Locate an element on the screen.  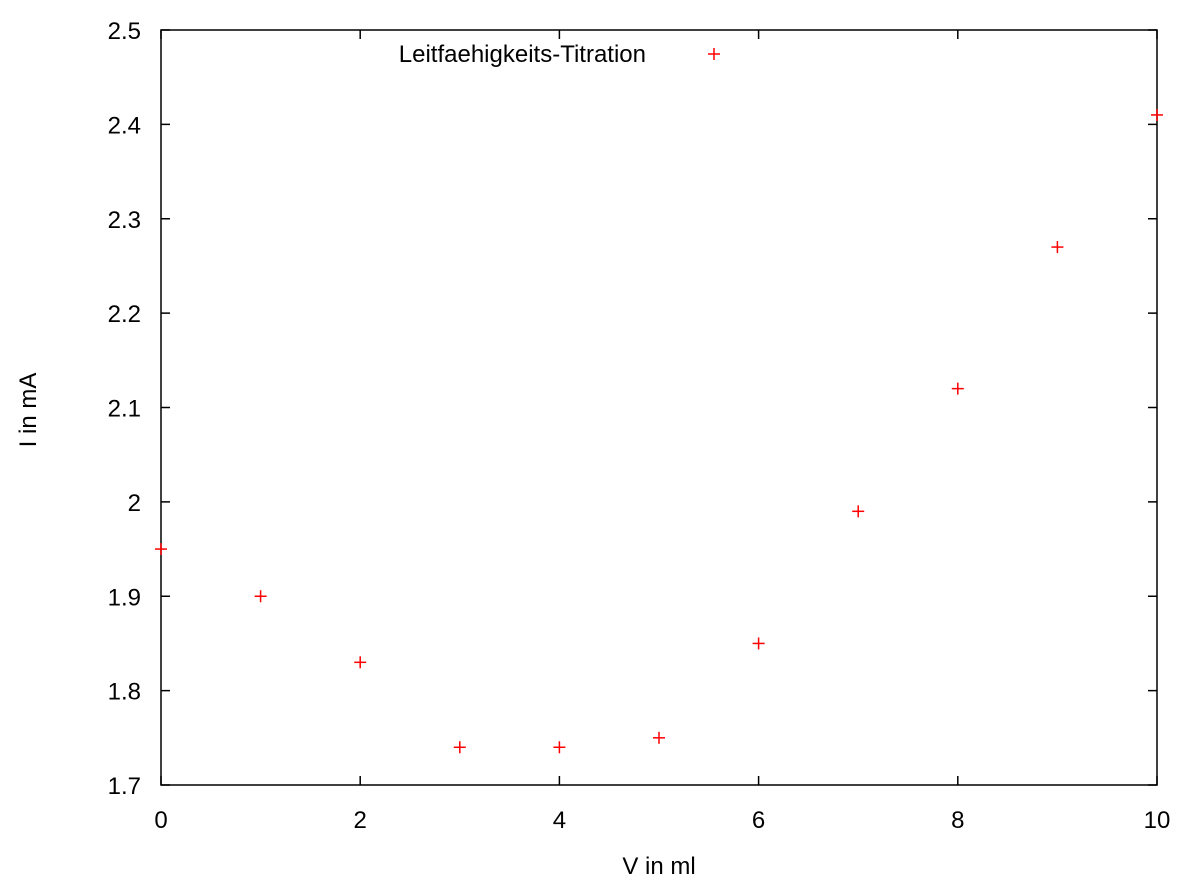
y-tick-label-6: 2.3 is located at coordinates (124, 220).